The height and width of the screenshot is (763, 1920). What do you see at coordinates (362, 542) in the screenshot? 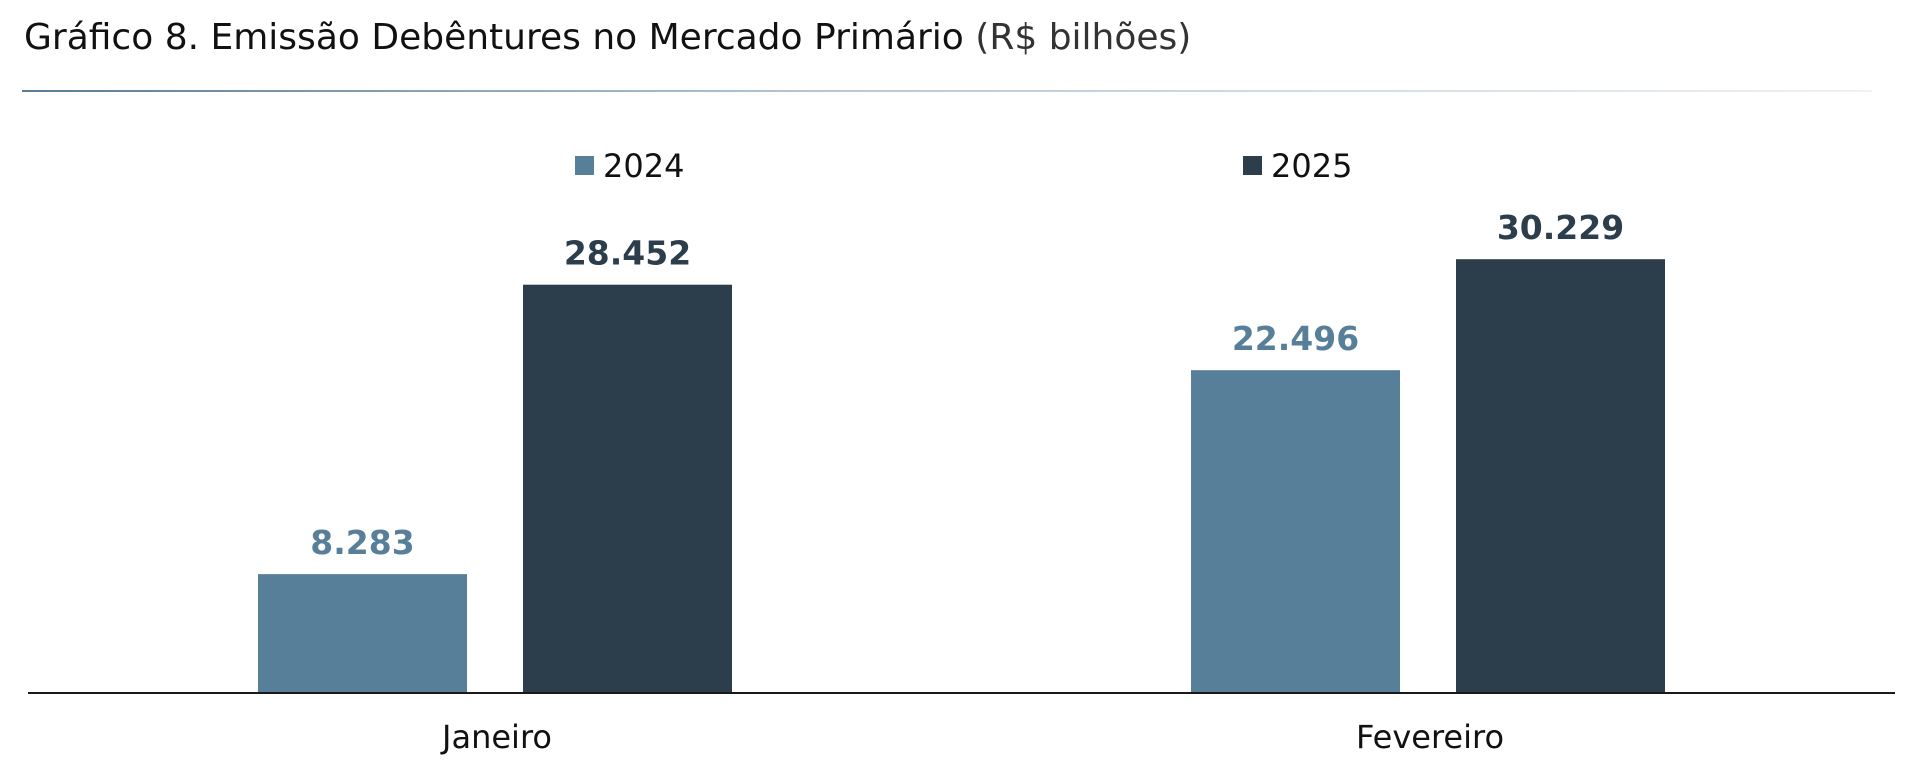
I see `data-label-2024-janeiro: 8.283` at bounding box center [362, 542].